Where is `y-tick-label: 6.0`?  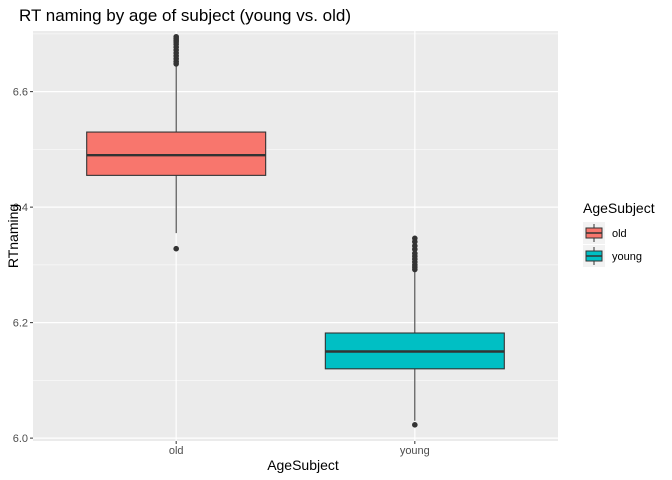 y-tick-label: 6.0 is located at coordinates (20, 439).